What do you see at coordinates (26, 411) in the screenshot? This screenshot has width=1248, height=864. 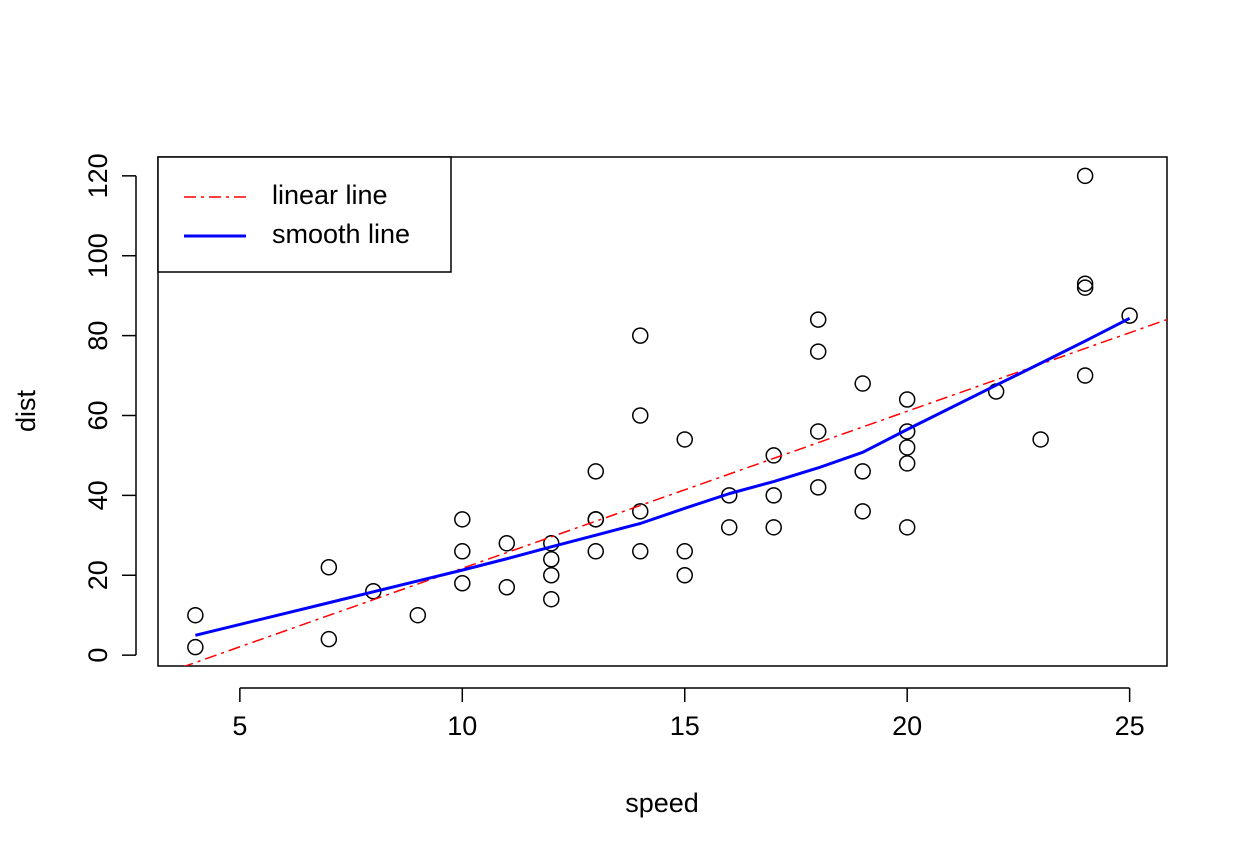 I see `y-axis-title: dist` at bounding box center [26, 411].